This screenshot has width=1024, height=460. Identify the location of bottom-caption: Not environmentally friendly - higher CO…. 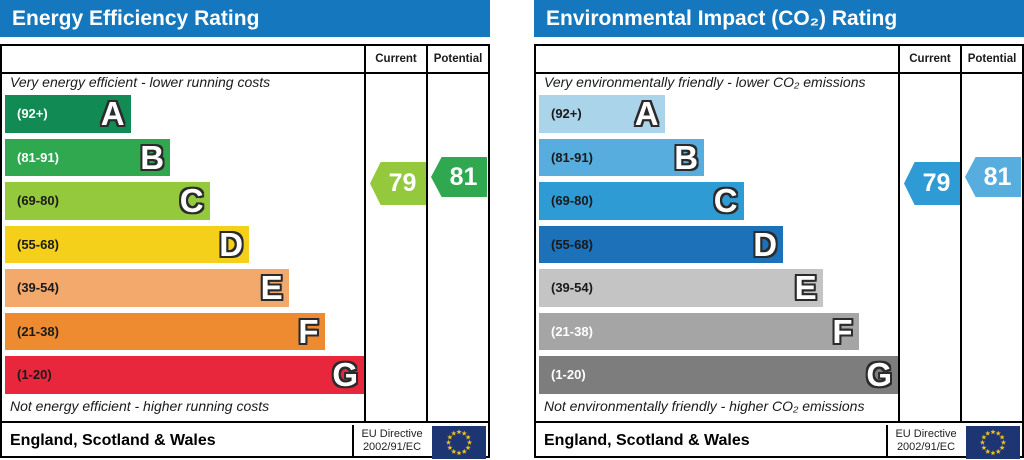
(704, 406).